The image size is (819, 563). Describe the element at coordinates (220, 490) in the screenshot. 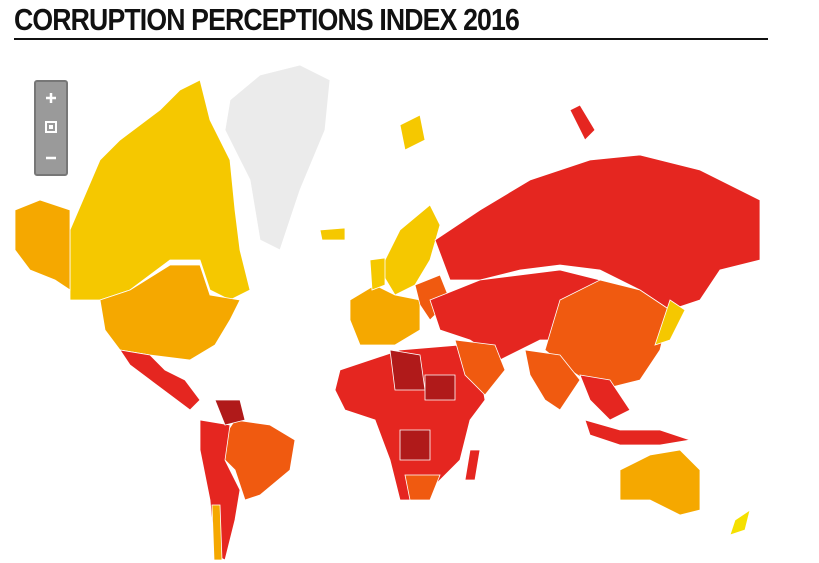

I see `andes` at that location.